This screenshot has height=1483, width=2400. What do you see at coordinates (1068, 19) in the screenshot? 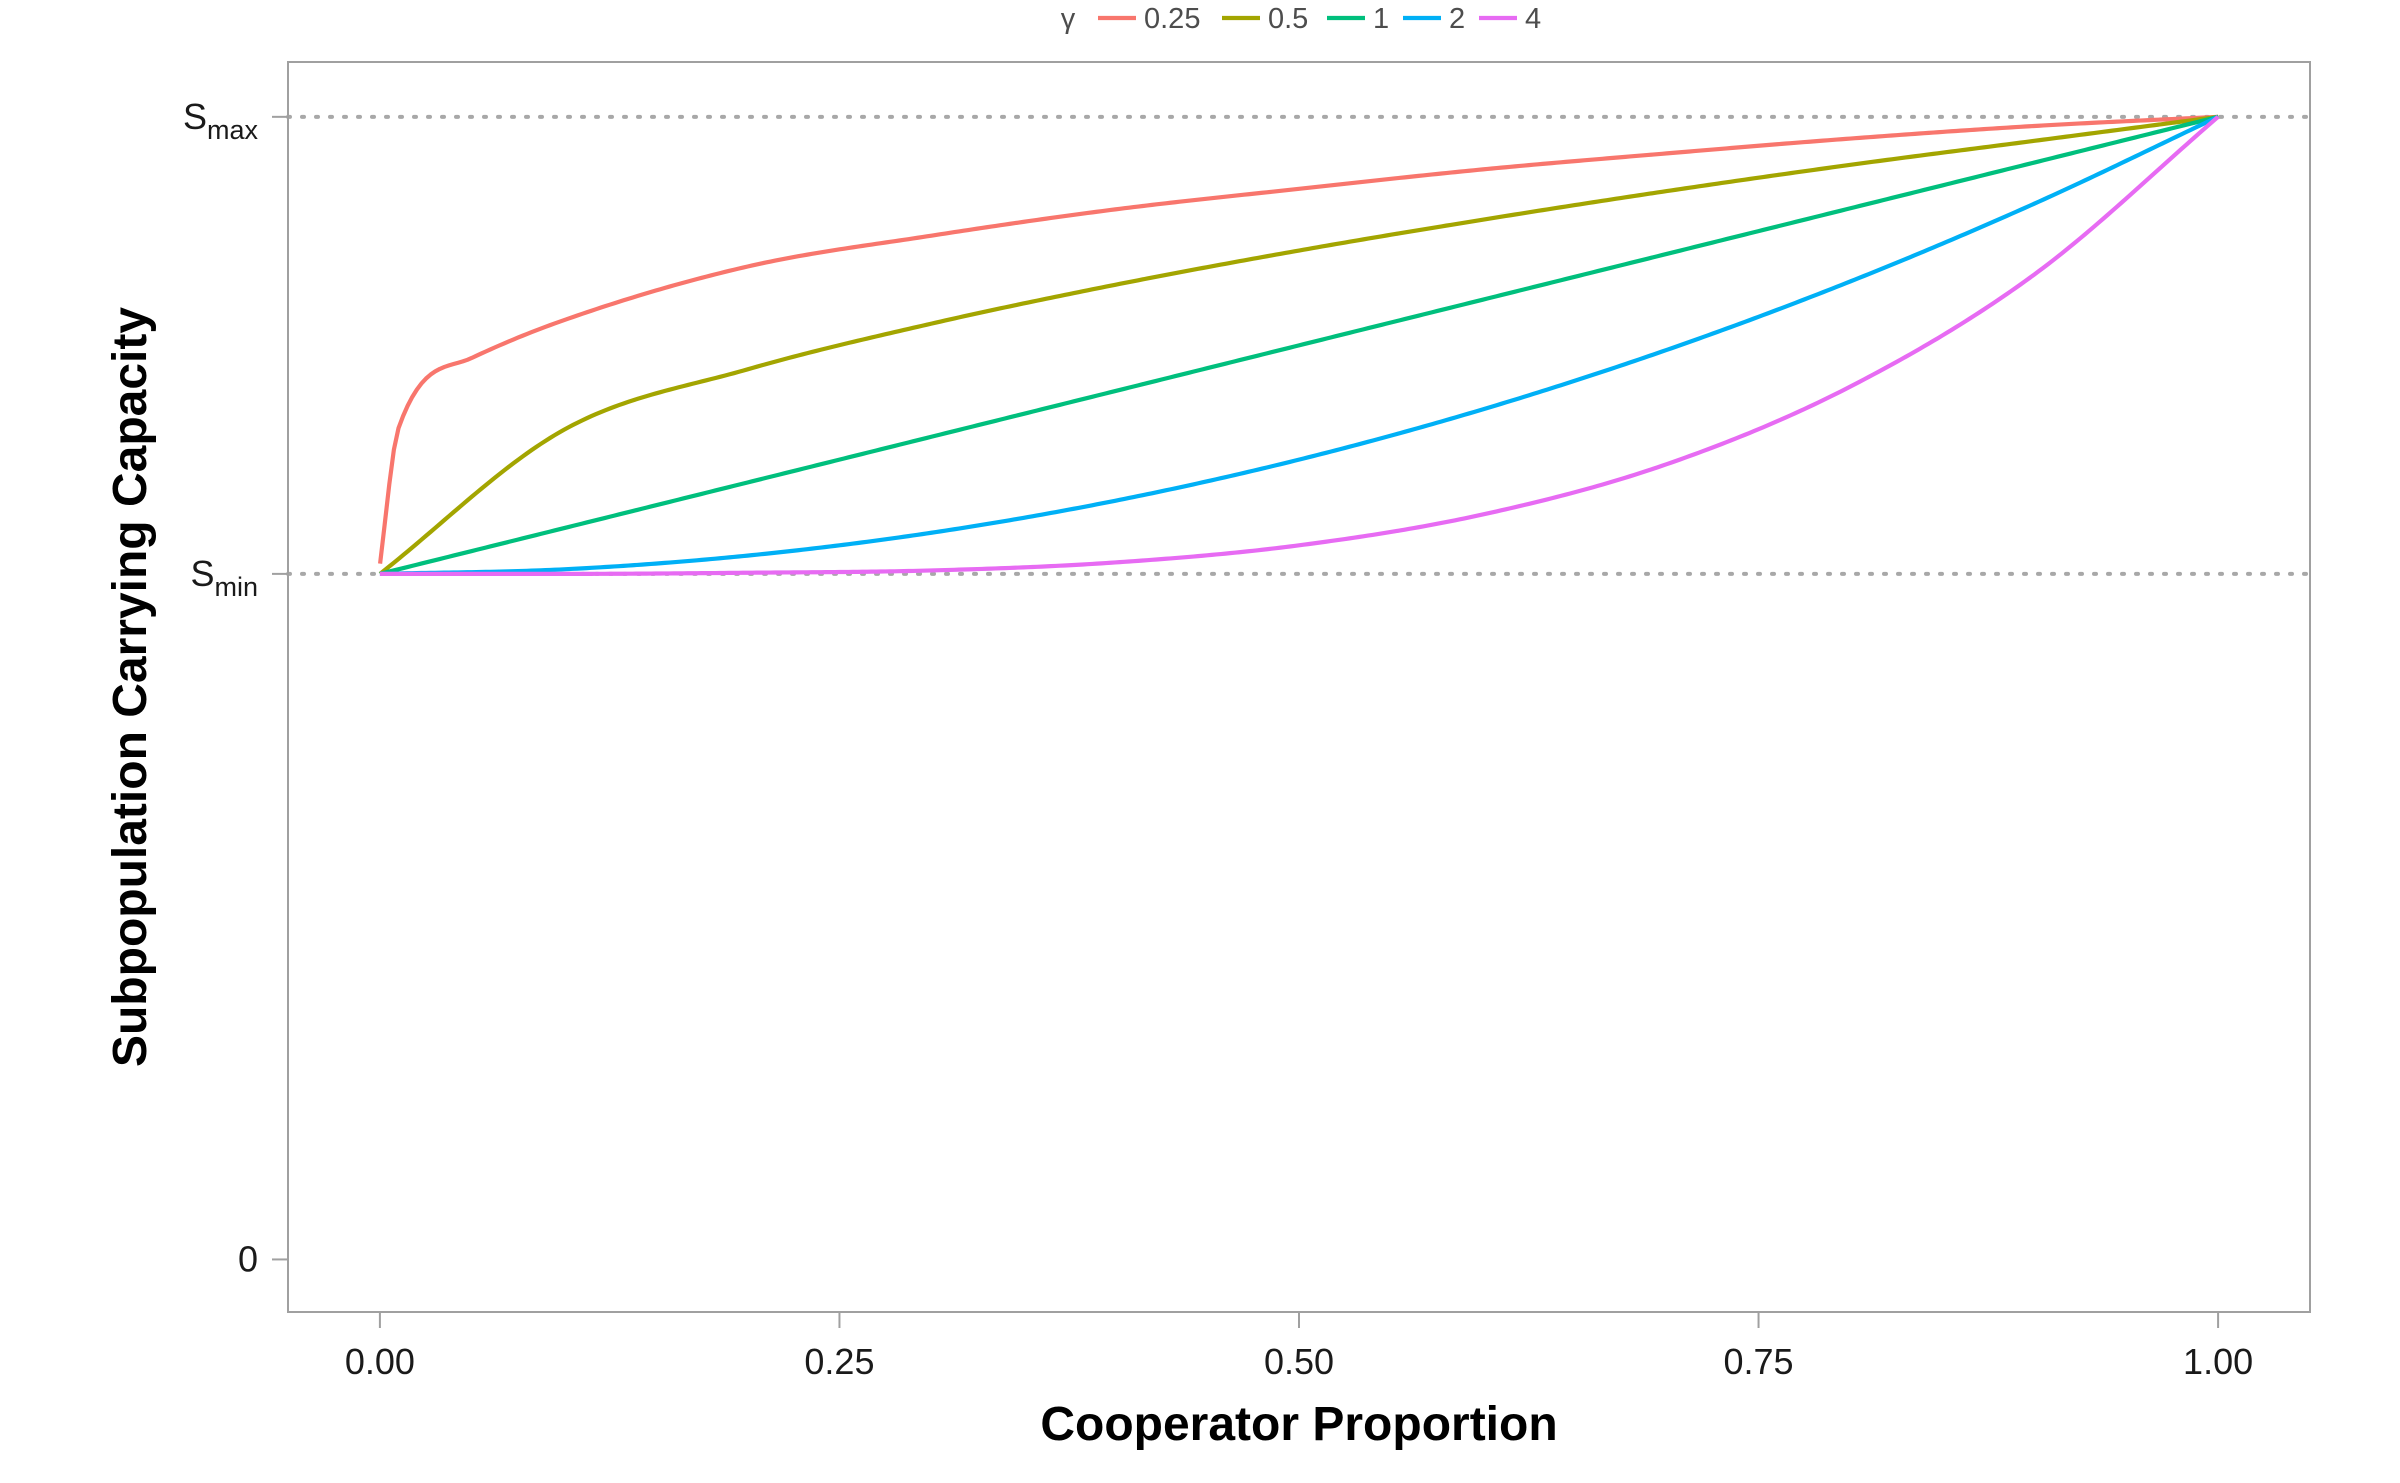
I see `legend-title: γ` at bounding box center [1068, 19].